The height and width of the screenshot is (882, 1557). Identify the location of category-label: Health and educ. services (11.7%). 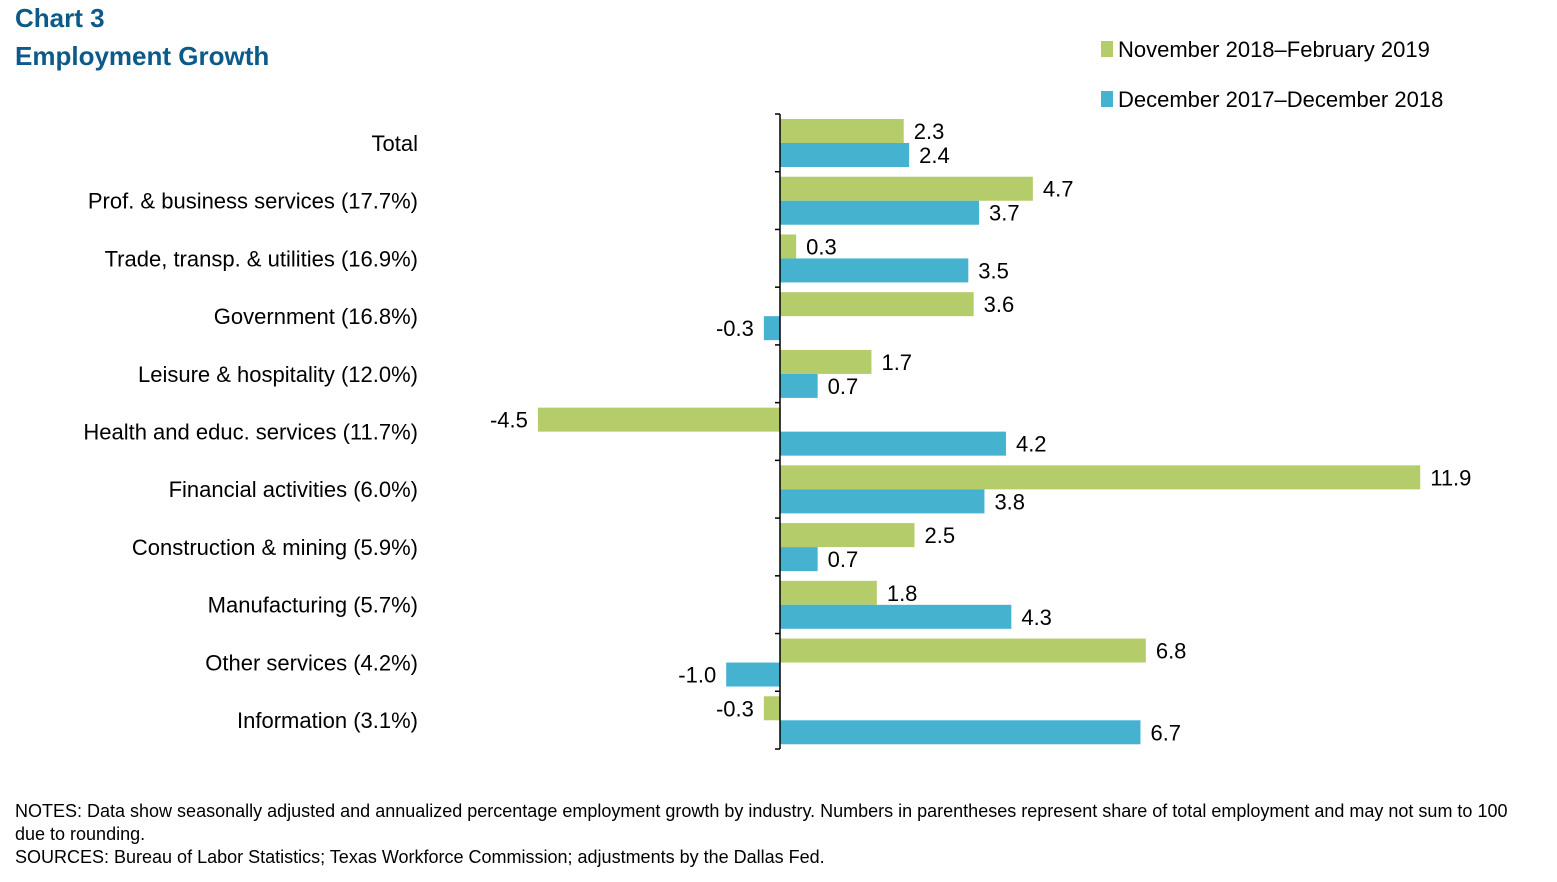
(250, 432).